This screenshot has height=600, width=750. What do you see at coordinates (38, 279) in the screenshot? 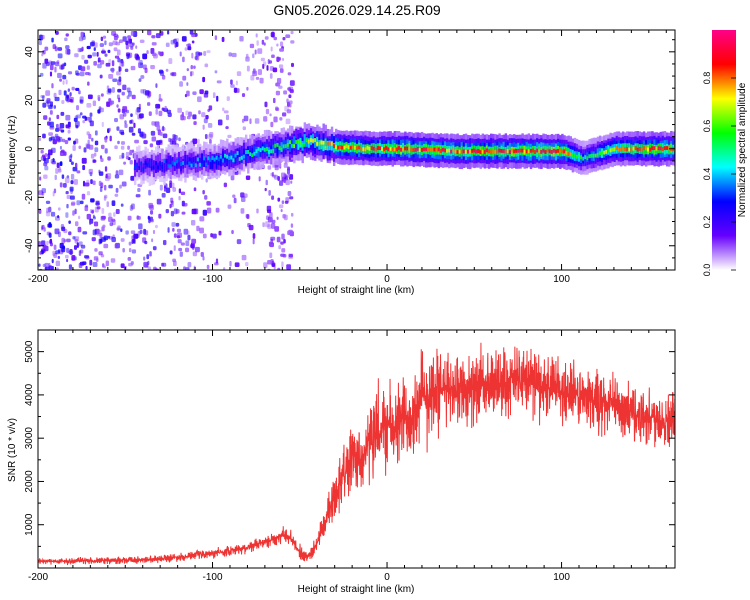
I see `spectrogram-x-tick-label: -200` at bounding box center [38, 279].